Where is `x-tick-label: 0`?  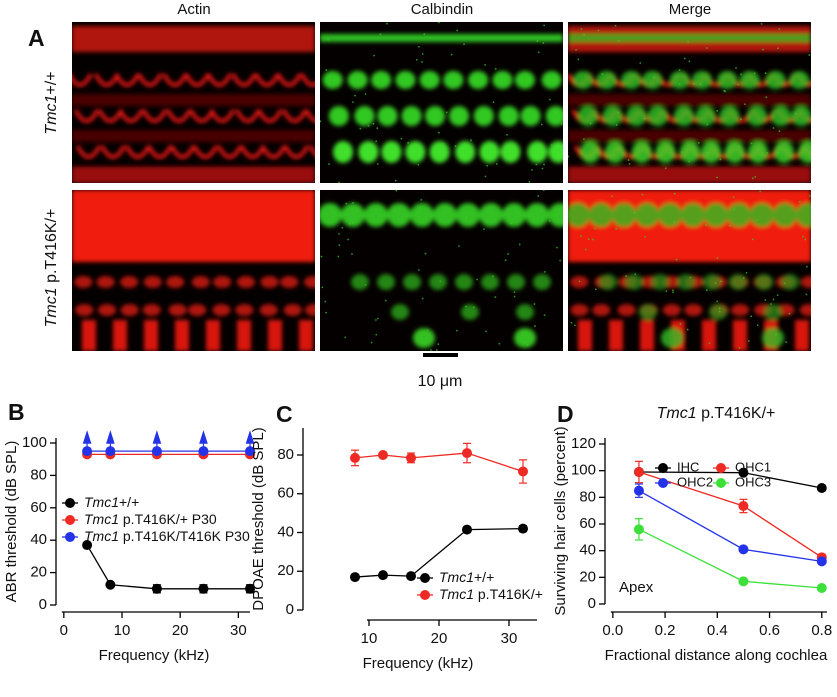
x-tick-label: 0 is located at coordinates (64, 630).